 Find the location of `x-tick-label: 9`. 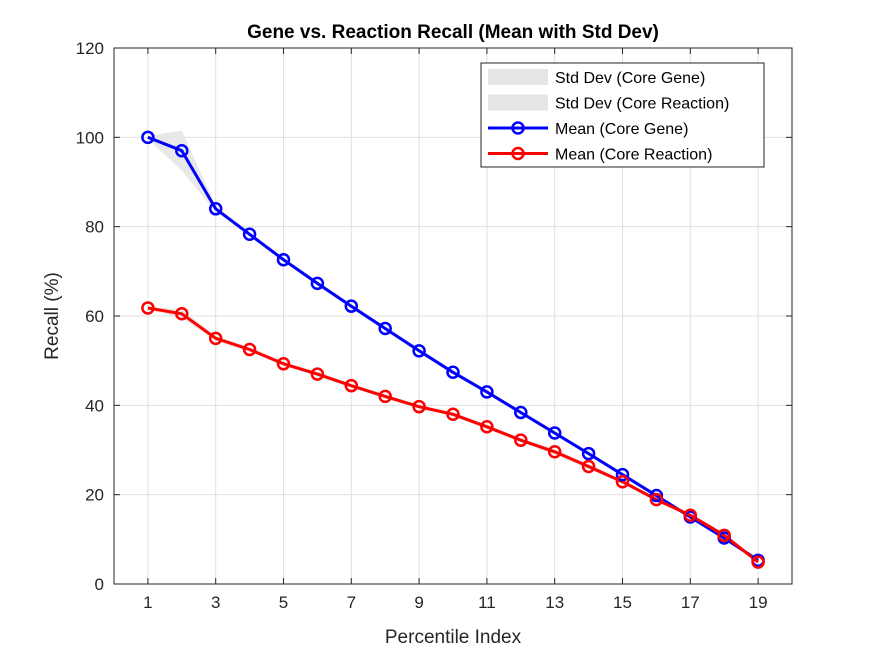

x-tick-label: 9 is located at coordinates (418, 602).